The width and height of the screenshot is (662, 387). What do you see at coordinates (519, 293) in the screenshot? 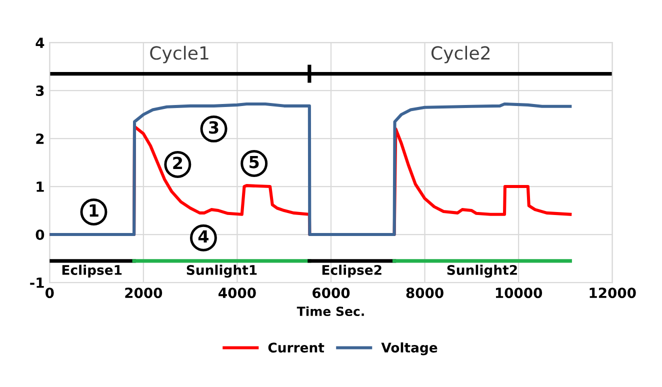
I see `x-tick-label: 10000` at bounding box center [519, 293].